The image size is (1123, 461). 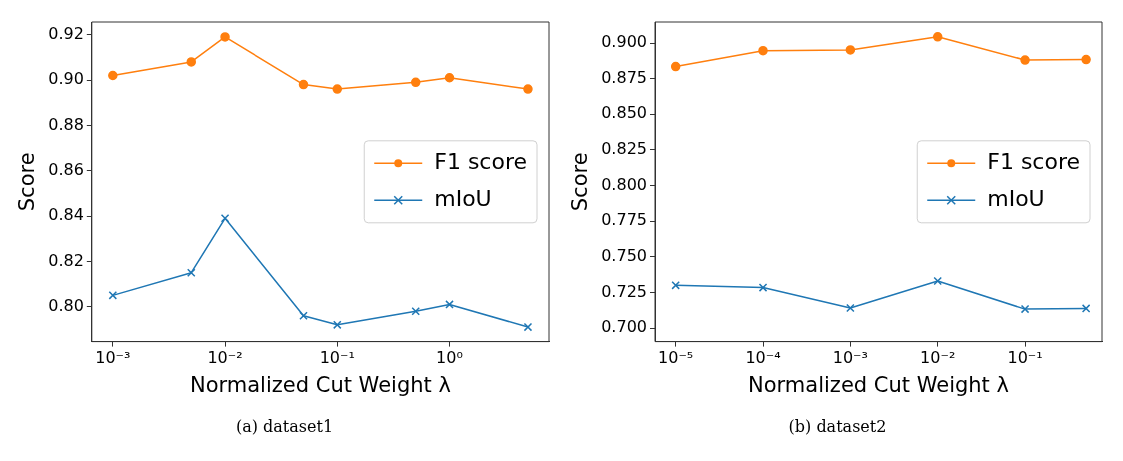 What do you see at coordinates (66, 260) in the screenshot?
I see `y-tick-label: 0.82` at bounding box center [66, 260].